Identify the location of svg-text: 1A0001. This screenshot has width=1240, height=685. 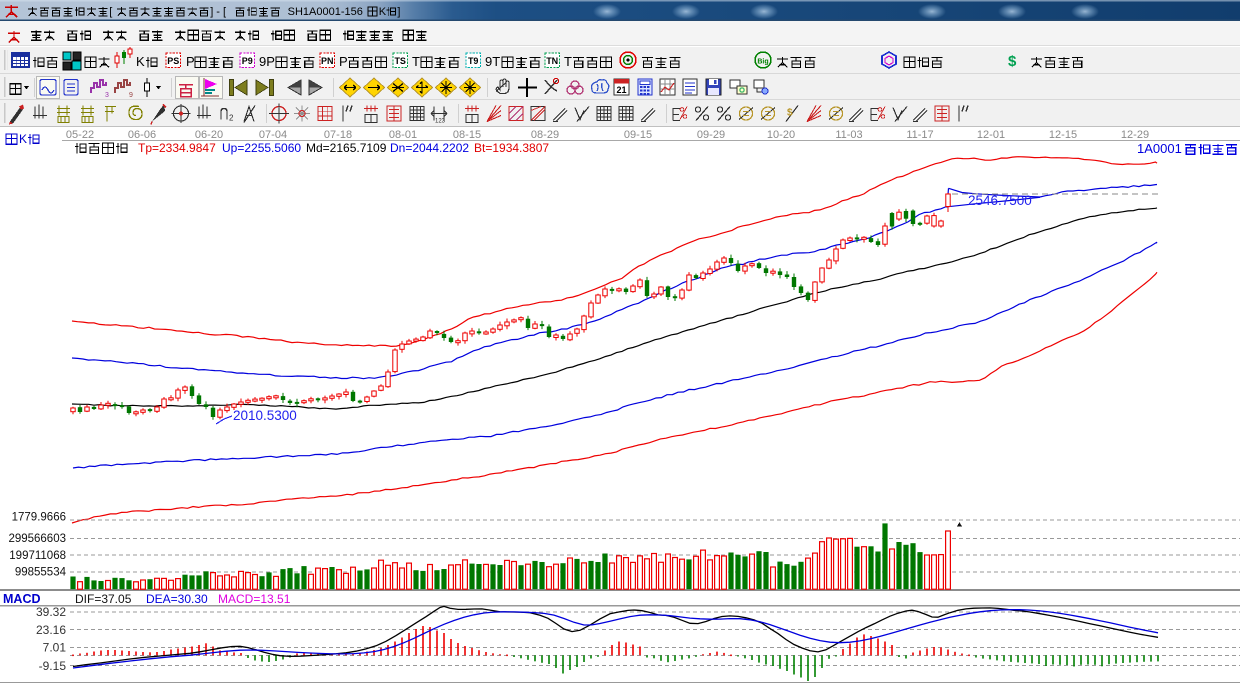
(1159, 148).